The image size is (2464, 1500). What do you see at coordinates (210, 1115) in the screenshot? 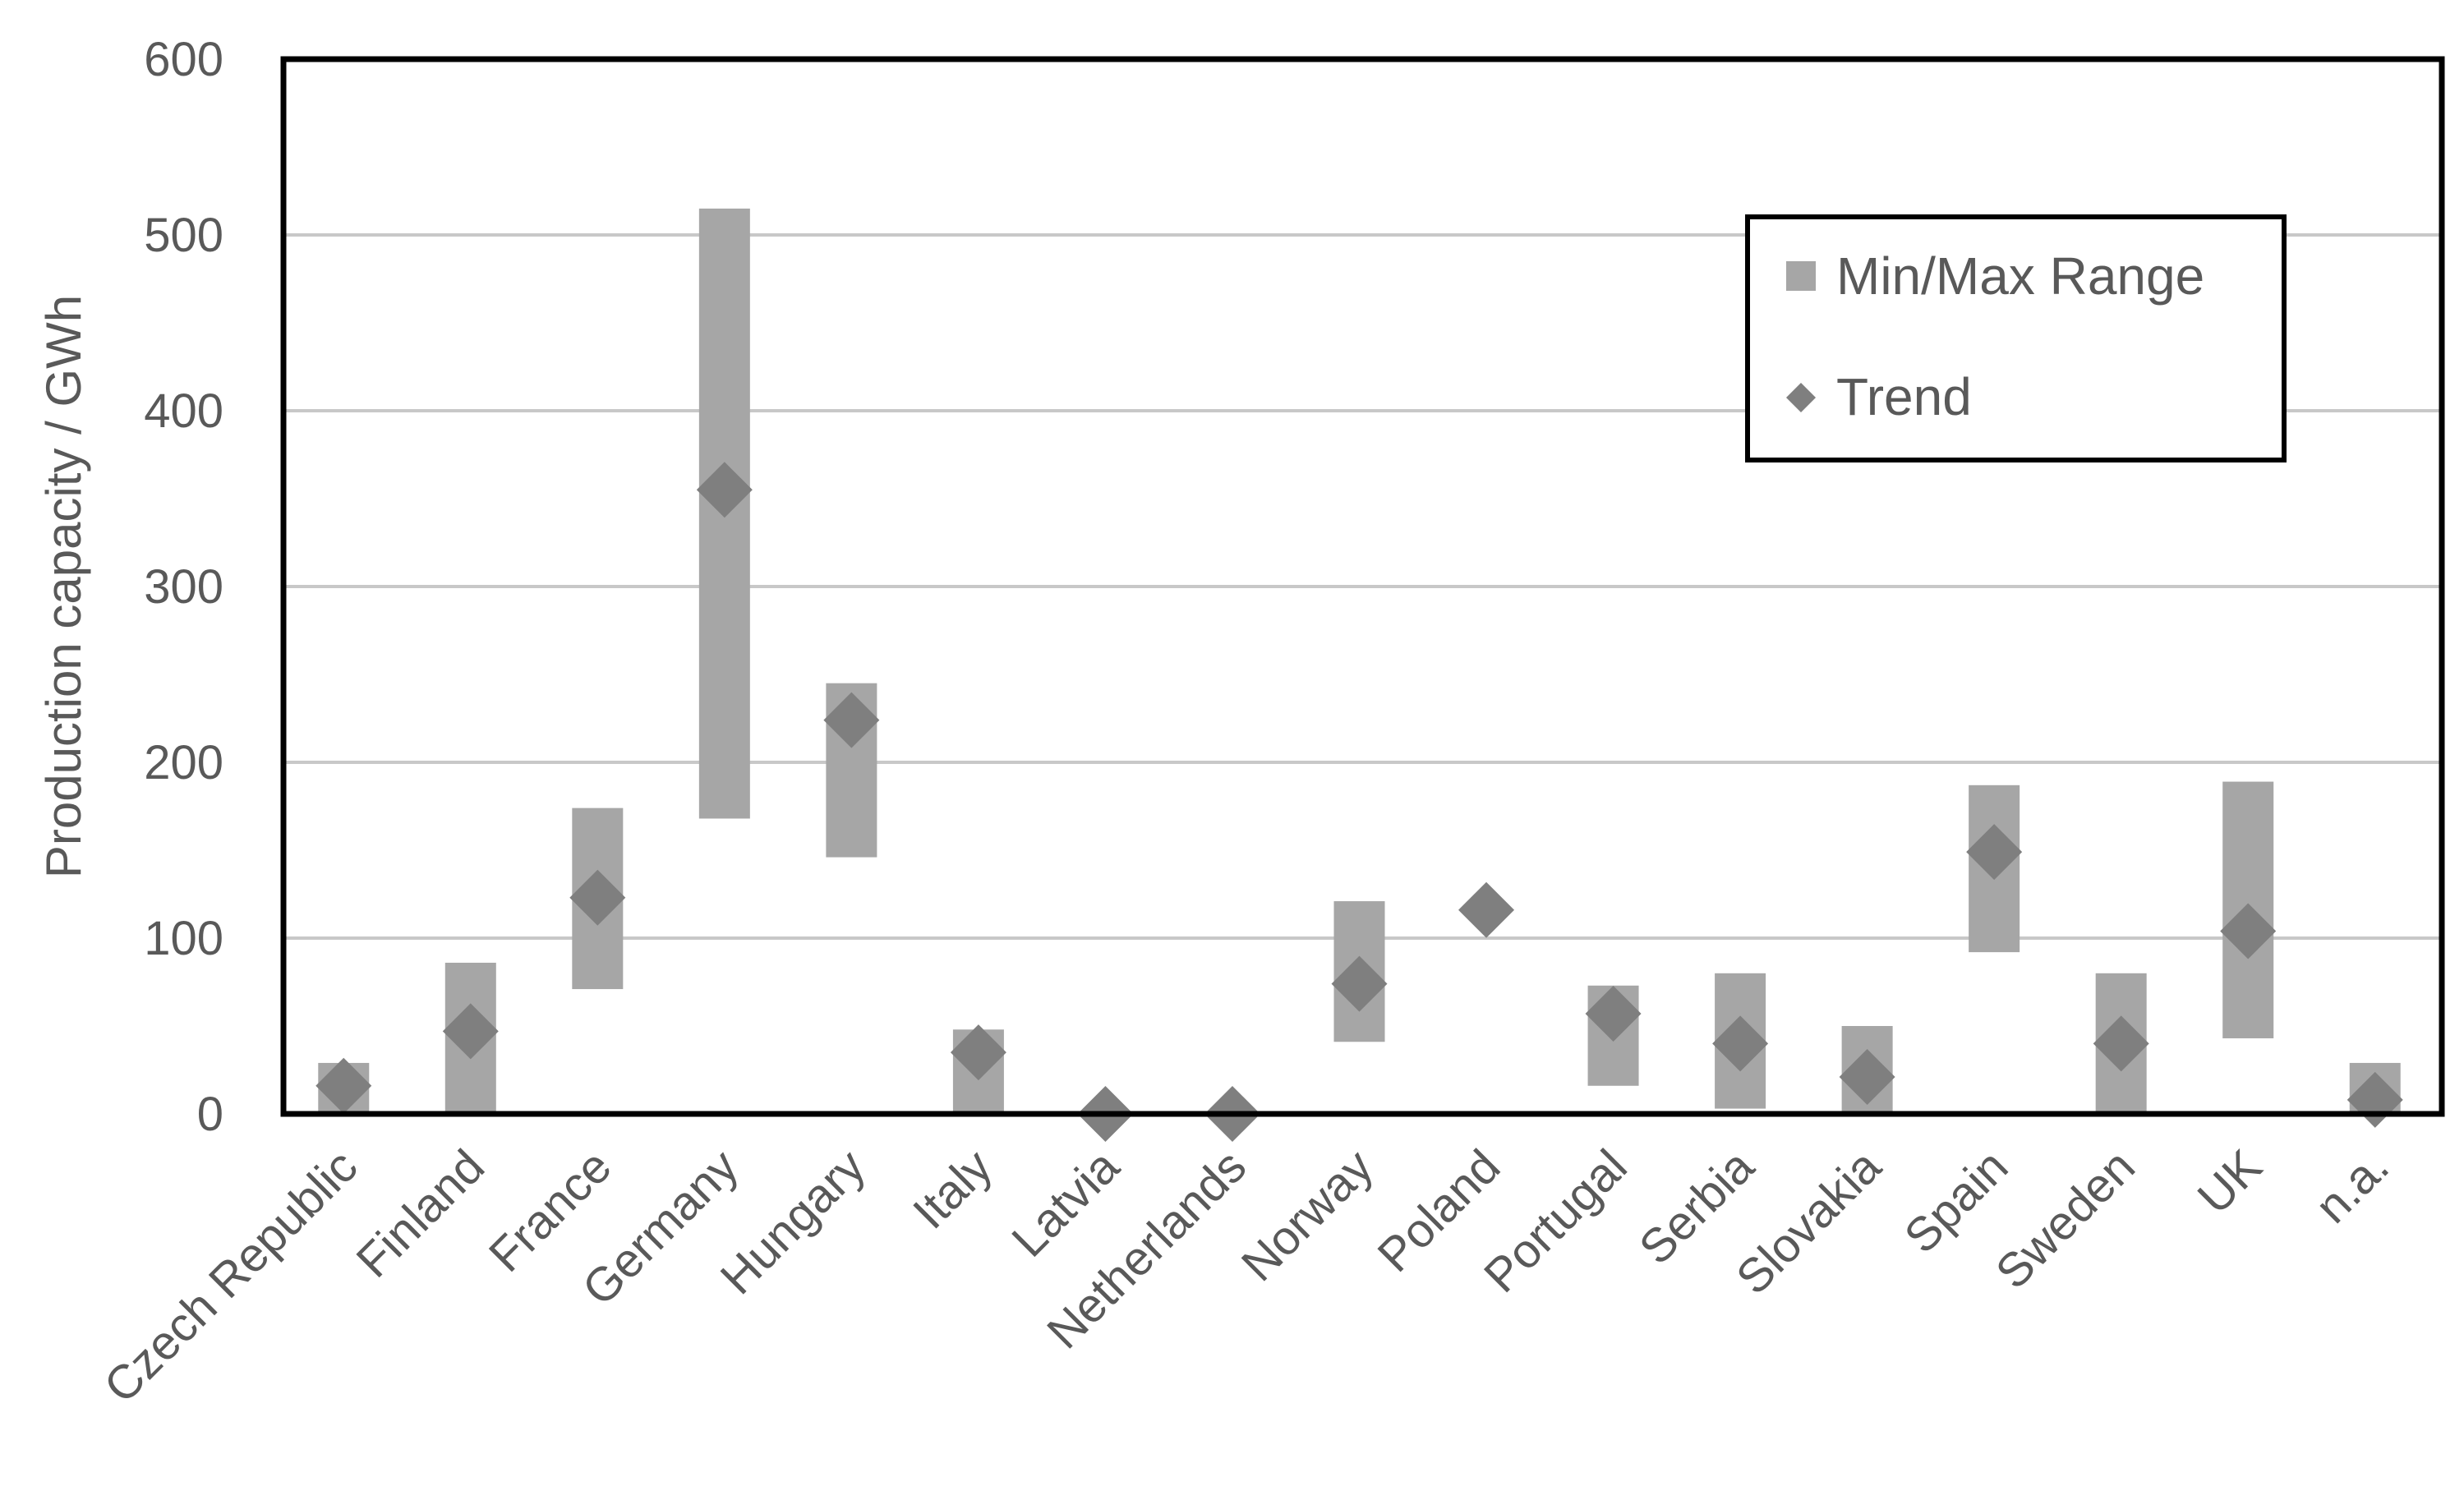
I see `y-tick-label: 0` at bounding box center [210, 1115].